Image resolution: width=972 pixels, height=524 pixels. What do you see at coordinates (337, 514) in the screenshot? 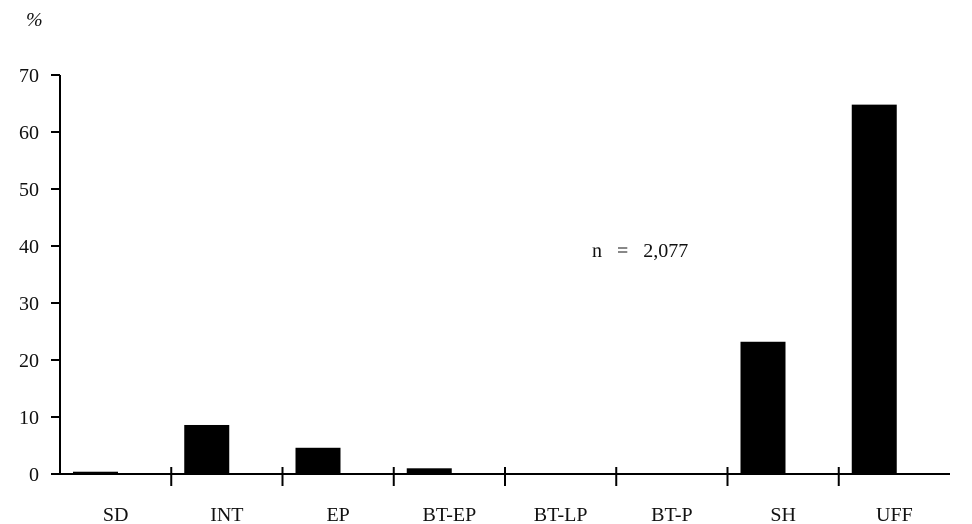
I see `x-tick-label: EP` at bounding box center [337, 514].